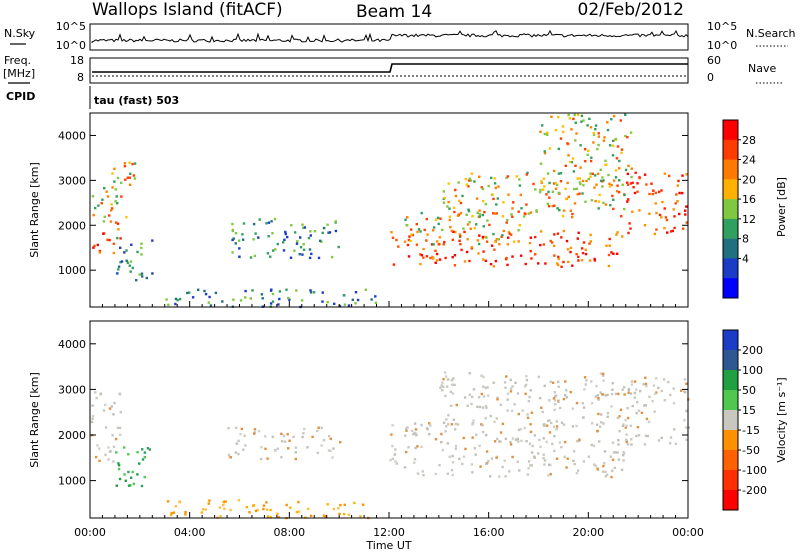 The width and height of the screenshot is (800, 554). Describe the element at coordinates (752, 420) in the screenshot. I see `velocity-colorbar-ticks: 200 100 50 15 -15 -50 -100 -200` at that location.